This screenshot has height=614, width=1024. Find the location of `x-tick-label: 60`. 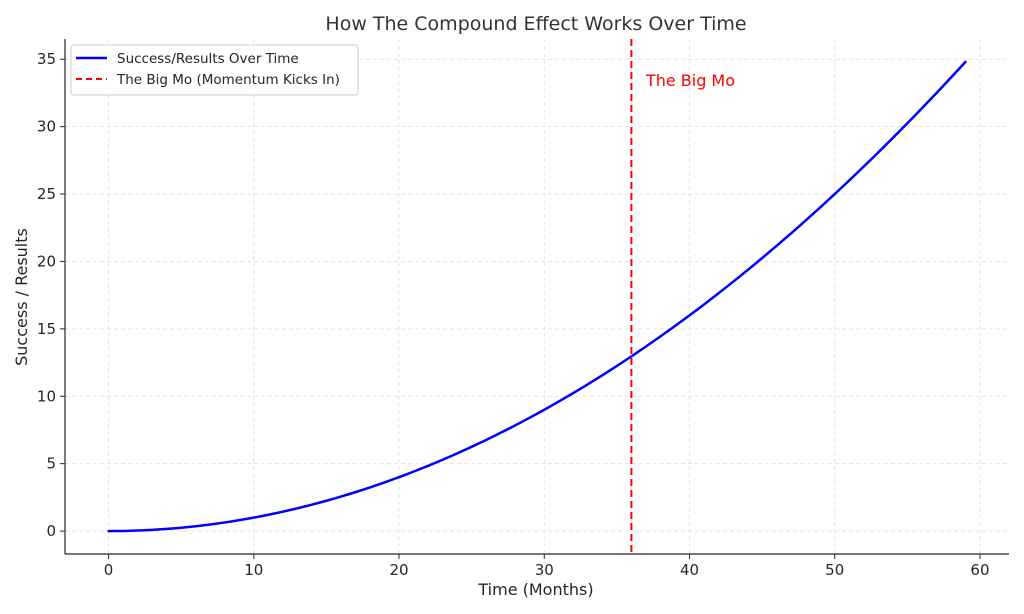

x-tick-label: 60 is located at coordinates (979, 570).